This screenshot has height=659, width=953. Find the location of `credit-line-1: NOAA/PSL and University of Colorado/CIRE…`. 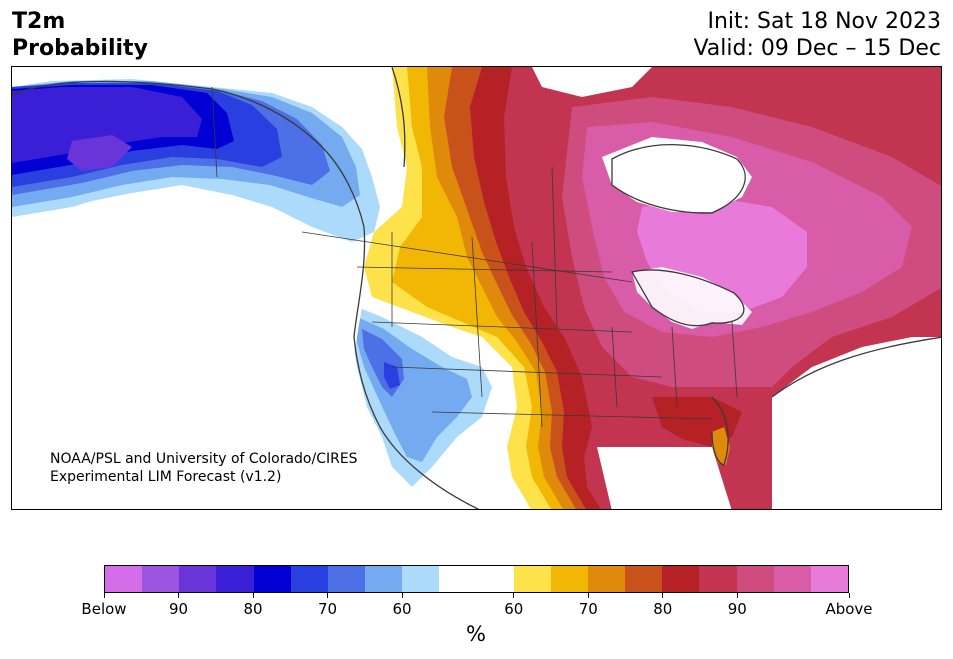

credit-line-1: NOAA/PSL and University of Colorado/CIRE… is located at coordinates (204, 459).